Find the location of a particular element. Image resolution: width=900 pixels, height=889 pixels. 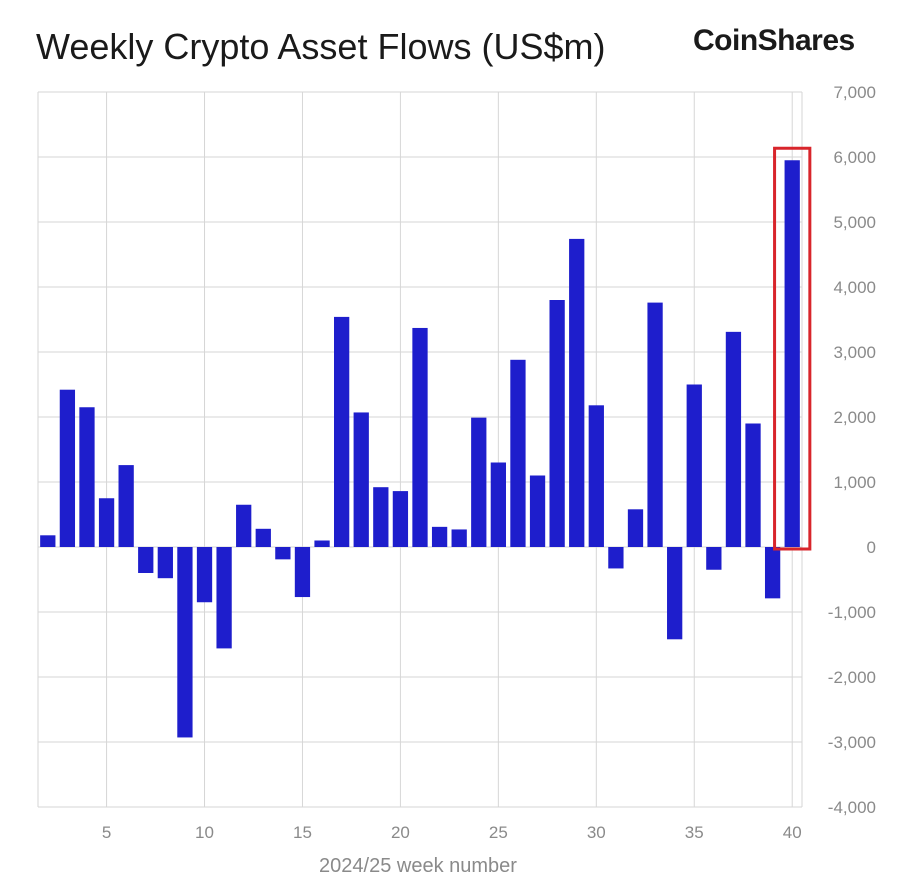

y-tick-label: -4,000 is located at coordinates (852, 807).